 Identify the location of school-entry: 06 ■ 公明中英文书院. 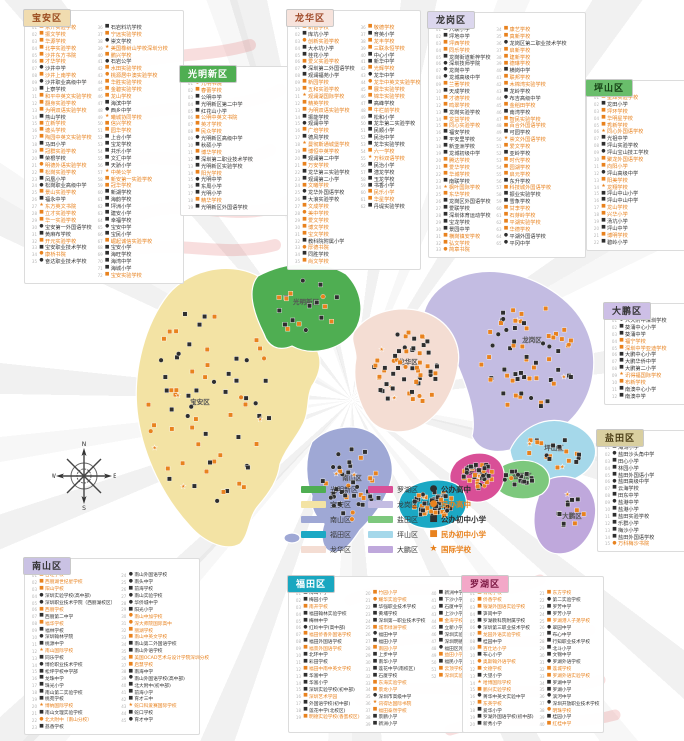
(219, 118).